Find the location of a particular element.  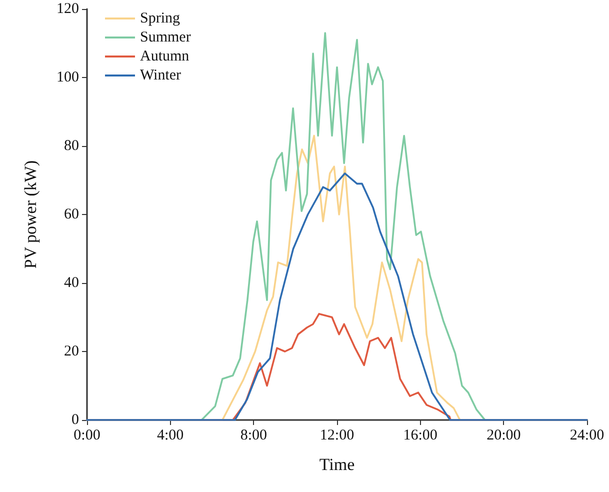

x-tick-label: 0:00 is located at coordinates (87, 436).